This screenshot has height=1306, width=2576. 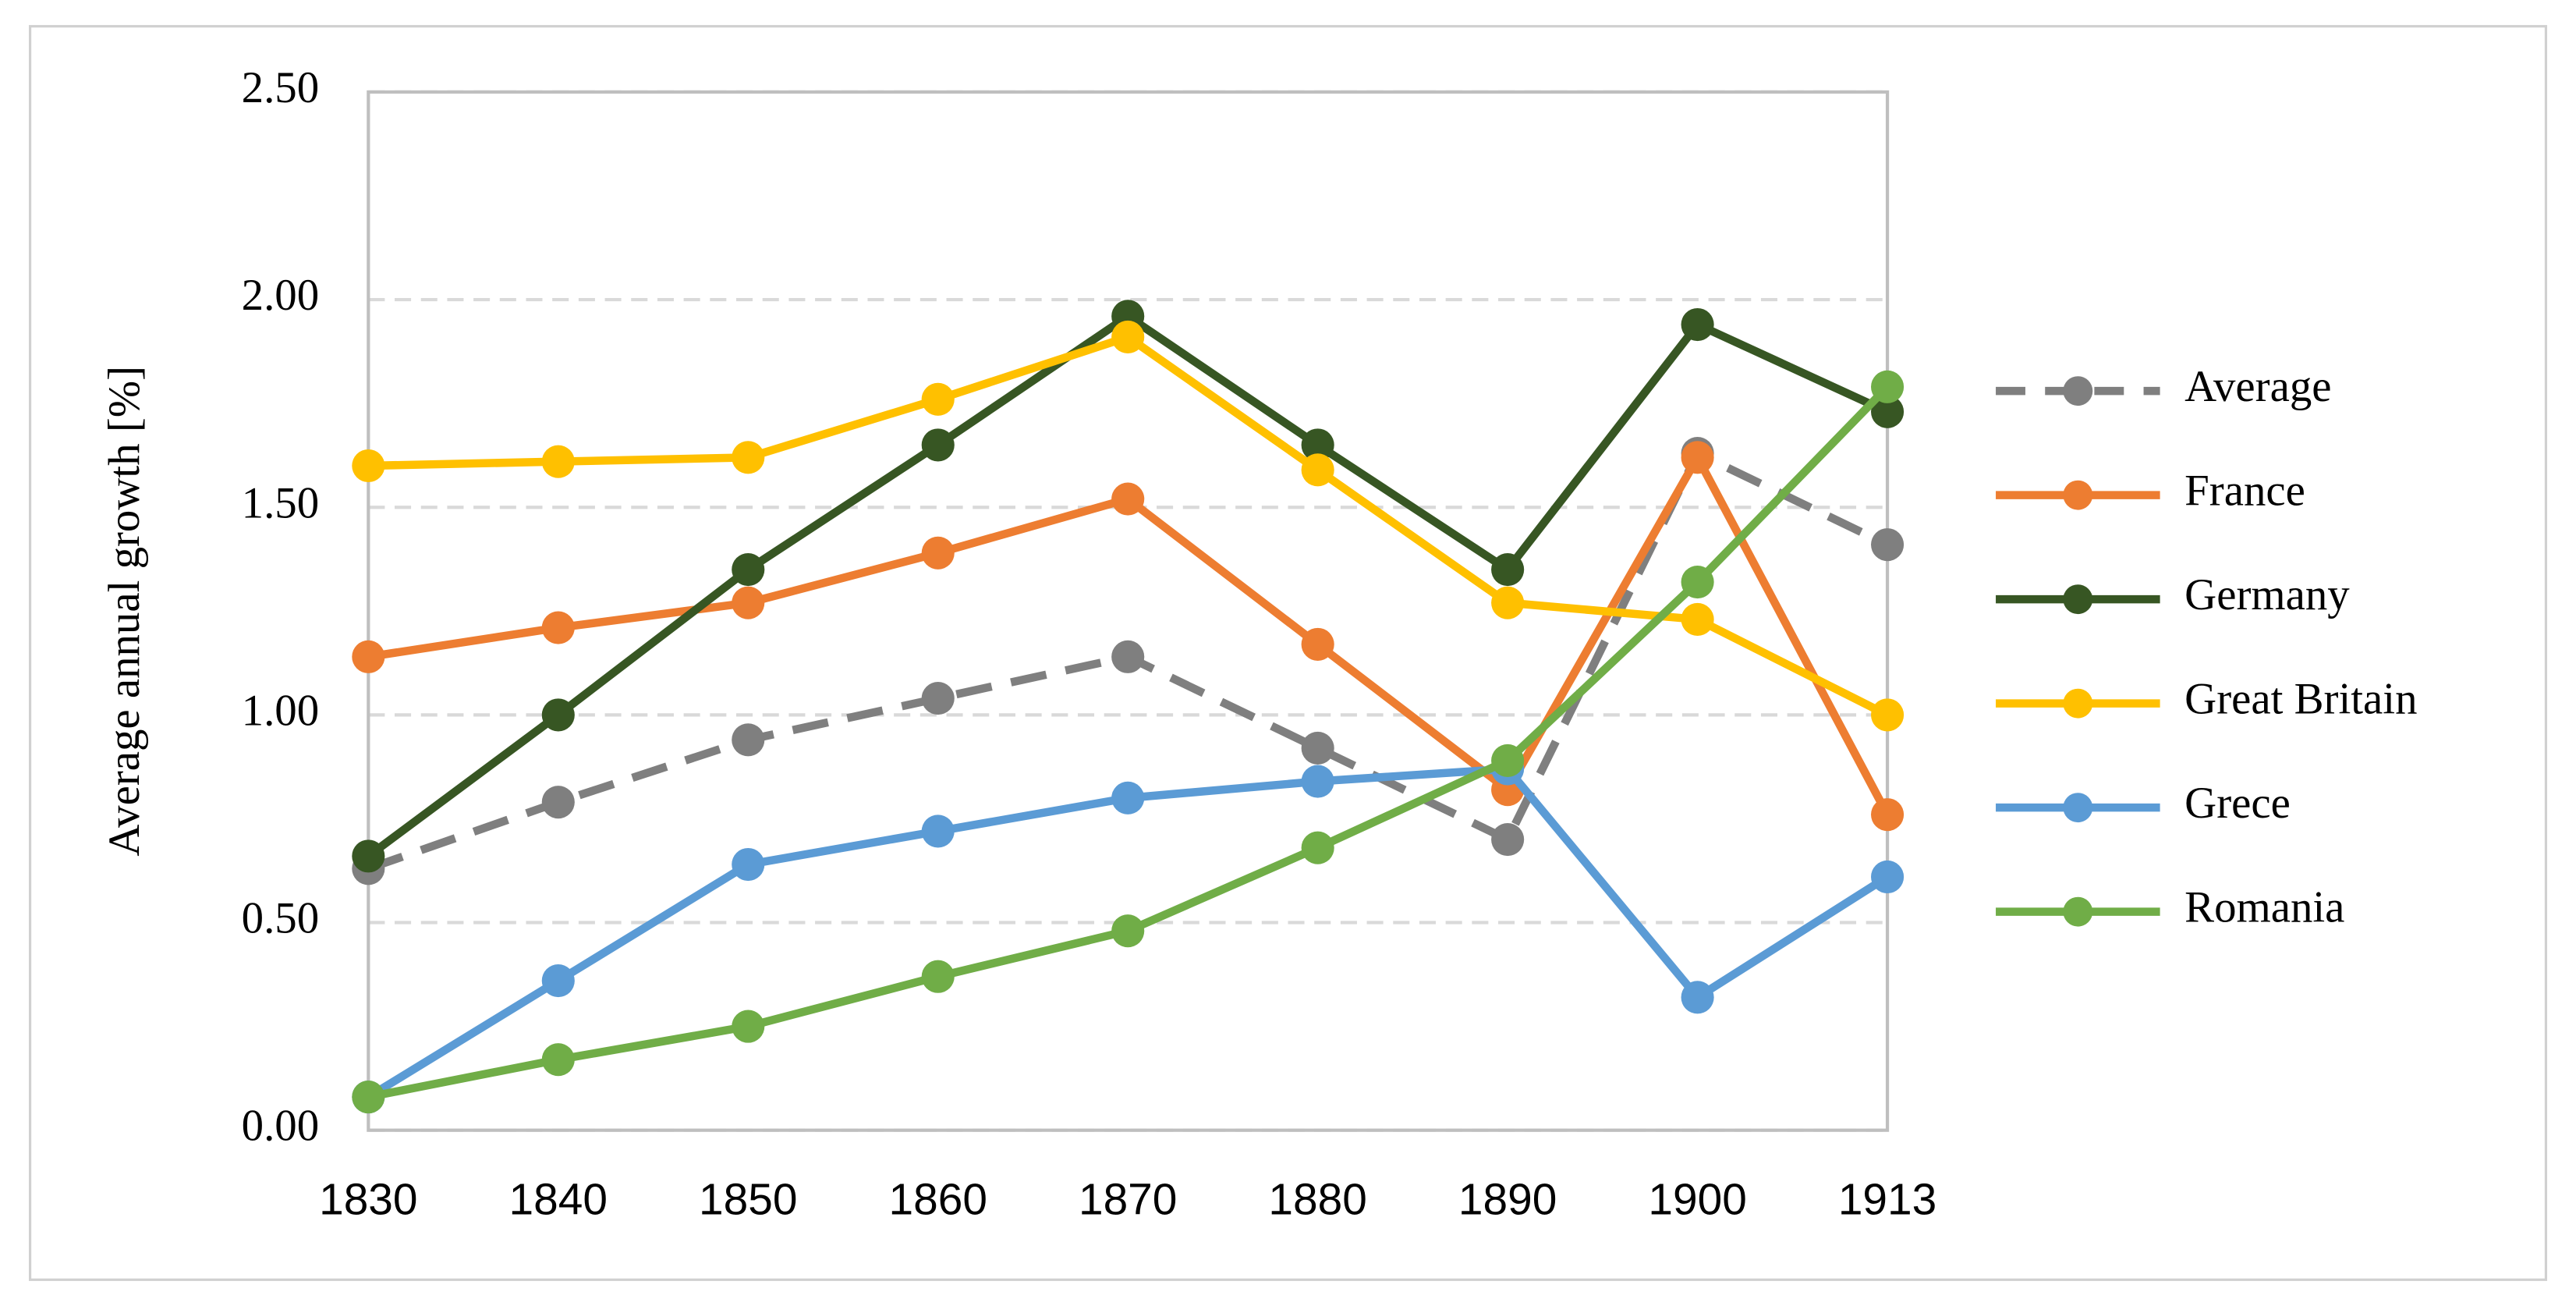 What do you see at coordinates (1317, 1199) in the screenshot?
I see `x-tick-label: 1880` at bounding box center [1317, 1199].